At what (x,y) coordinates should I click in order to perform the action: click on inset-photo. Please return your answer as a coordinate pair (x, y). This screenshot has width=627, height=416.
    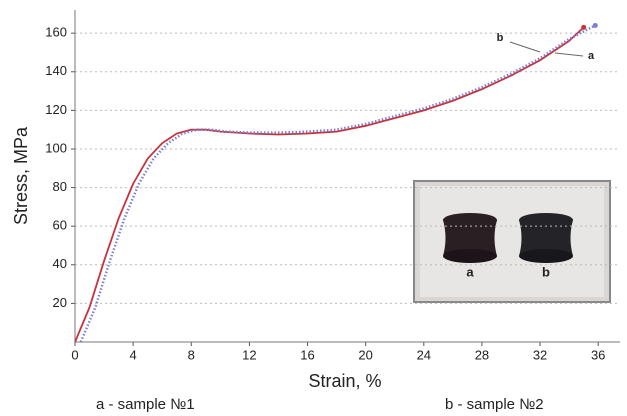
    Looking at the image, I should click on (512, 241).